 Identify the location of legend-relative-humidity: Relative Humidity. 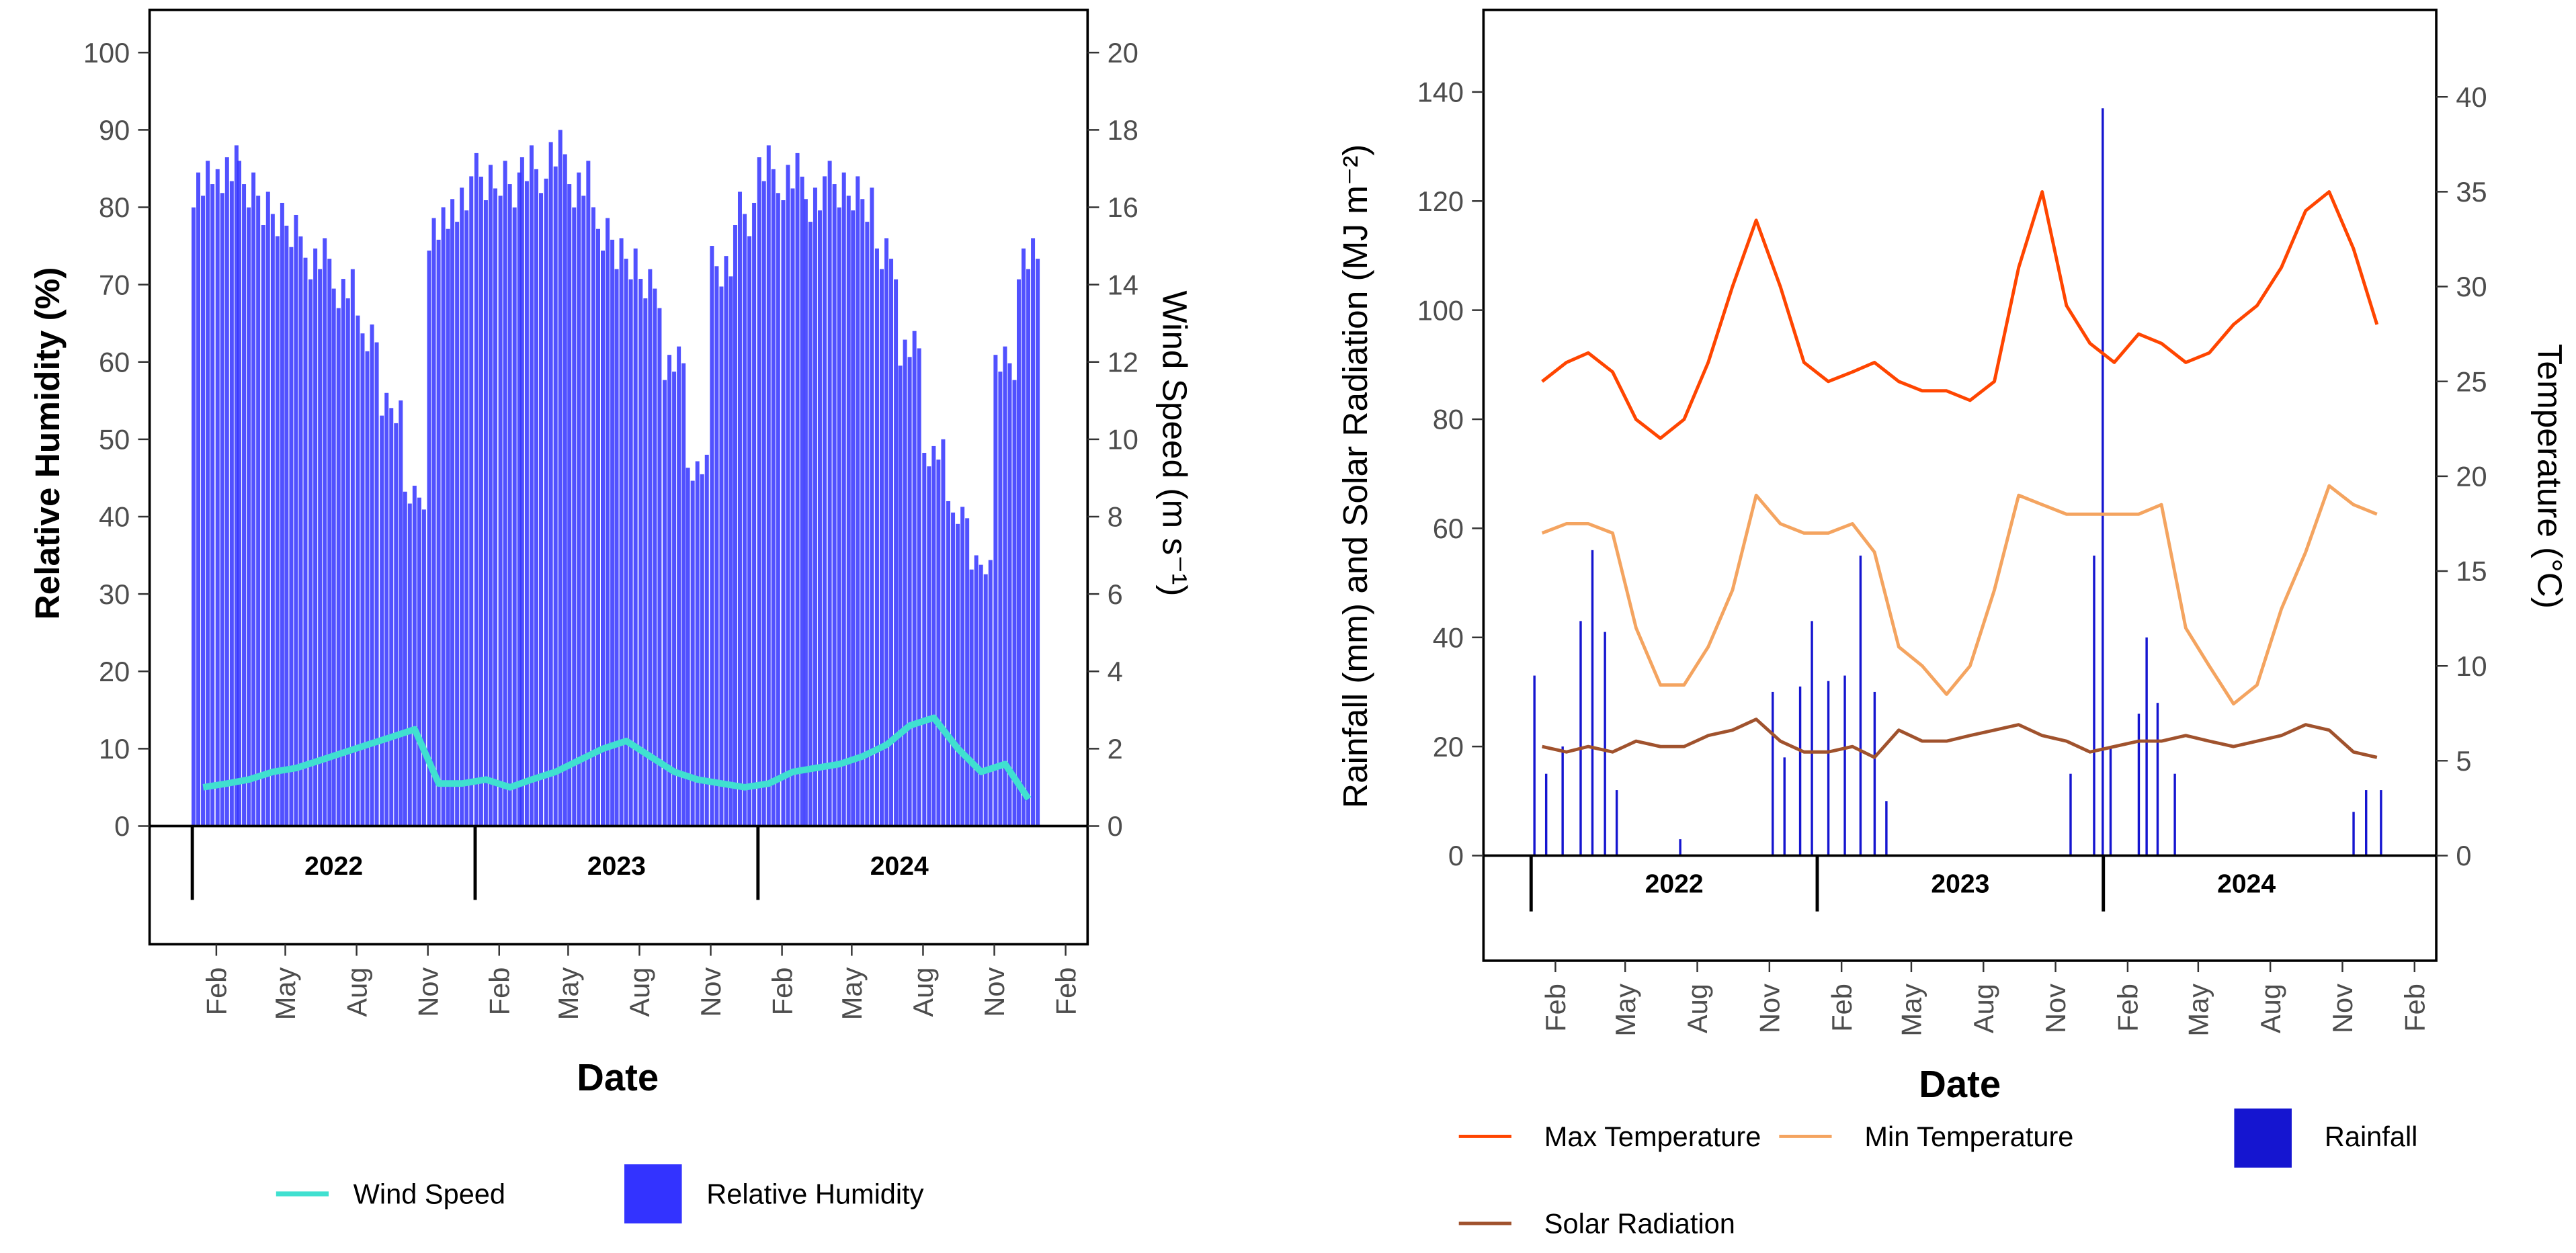
(814, 1194).